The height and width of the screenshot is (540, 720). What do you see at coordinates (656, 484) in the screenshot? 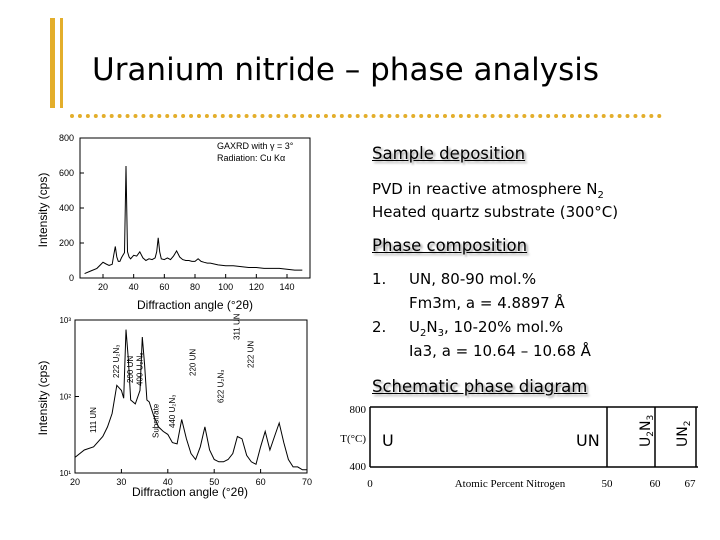
I see `pd-x-tick-60: 60` at bounding box center [656, 484].